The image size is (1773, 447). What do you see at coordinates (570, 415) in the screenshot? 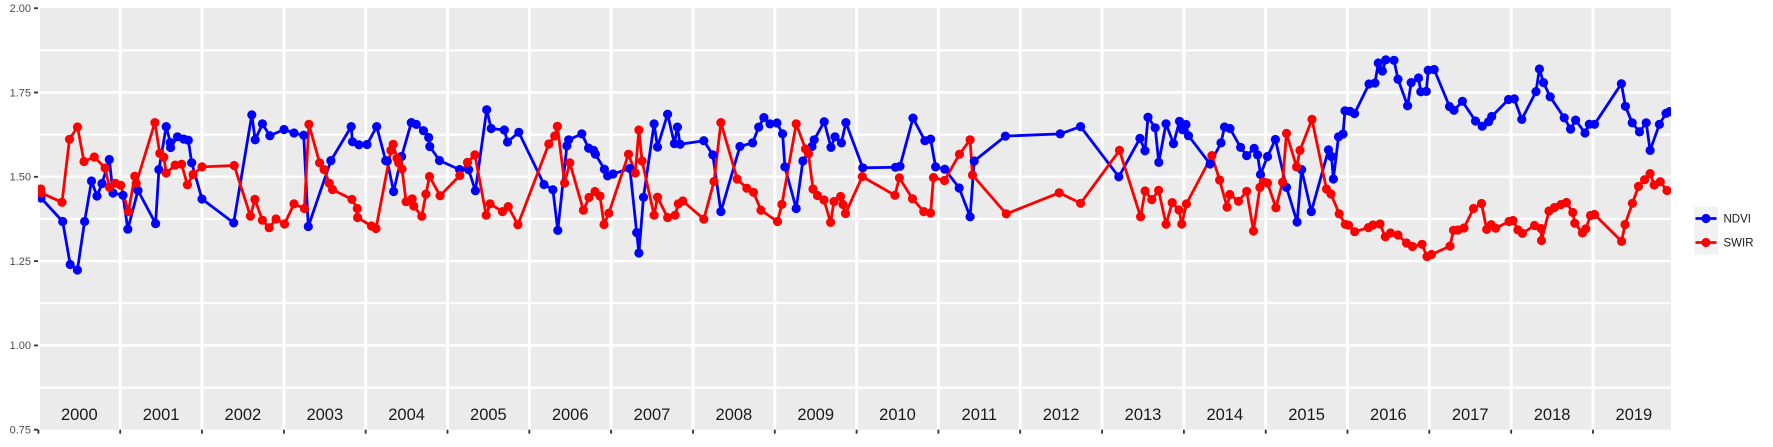
I see `svg-text: 2006` at bounding box center [570, 415].